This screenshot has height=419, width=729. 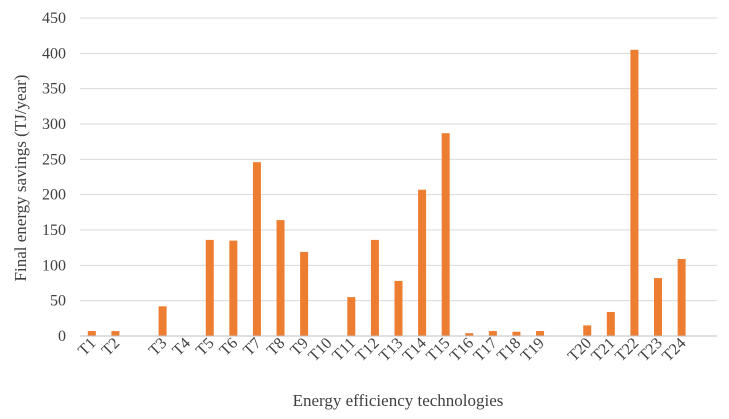 What do you see at coordinates (158, 347) in the screenshot?
I see `x-tick-label: T3` at bounding box center [158, 347].